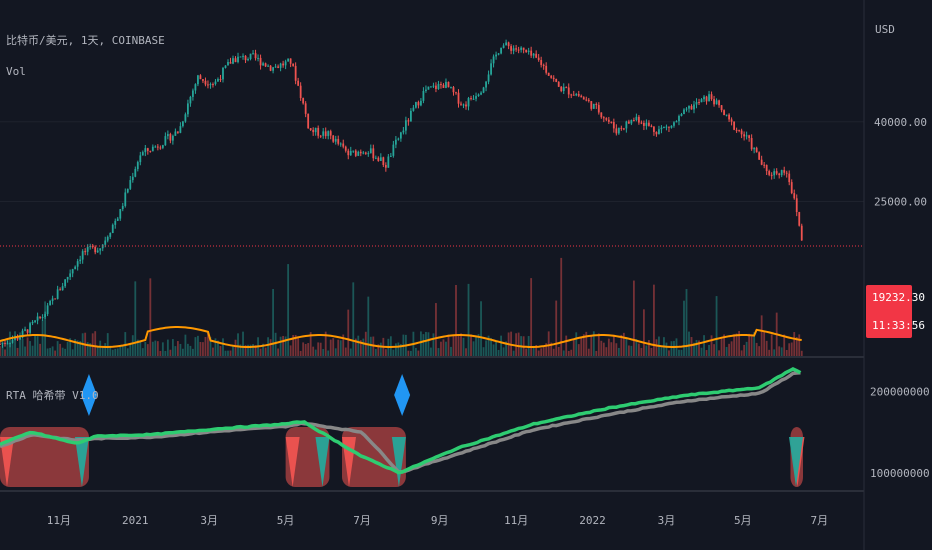 The image size is (932, 550). What do you see at coordinates (16, 71) in the screenshot?
I see `volume-label: Vol` at bounding box center [16, 71].